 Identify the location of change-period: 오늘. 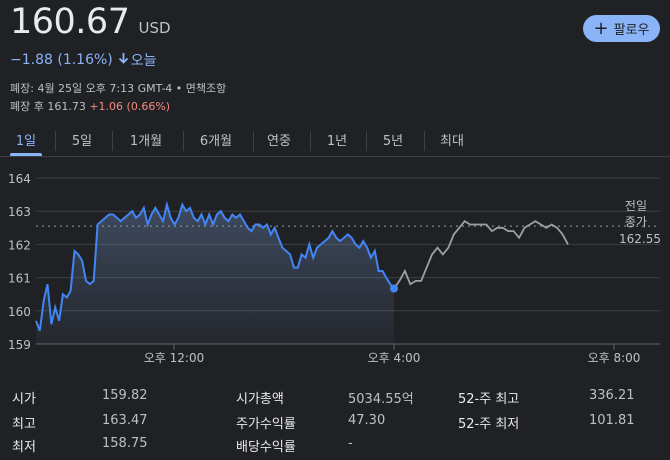
(143, 61).